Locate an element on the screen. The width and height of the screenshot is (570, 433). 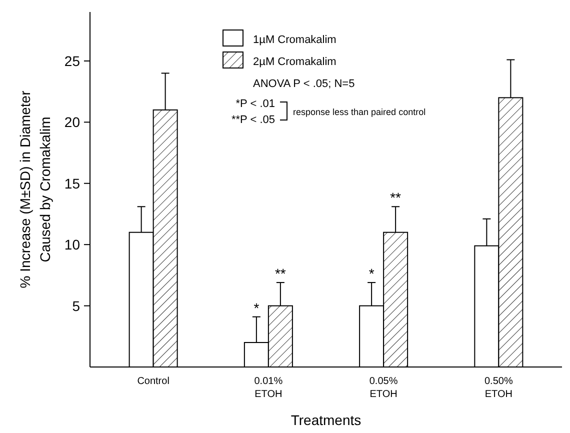
x-tick-label: Control is located at coordinates (153, 381).